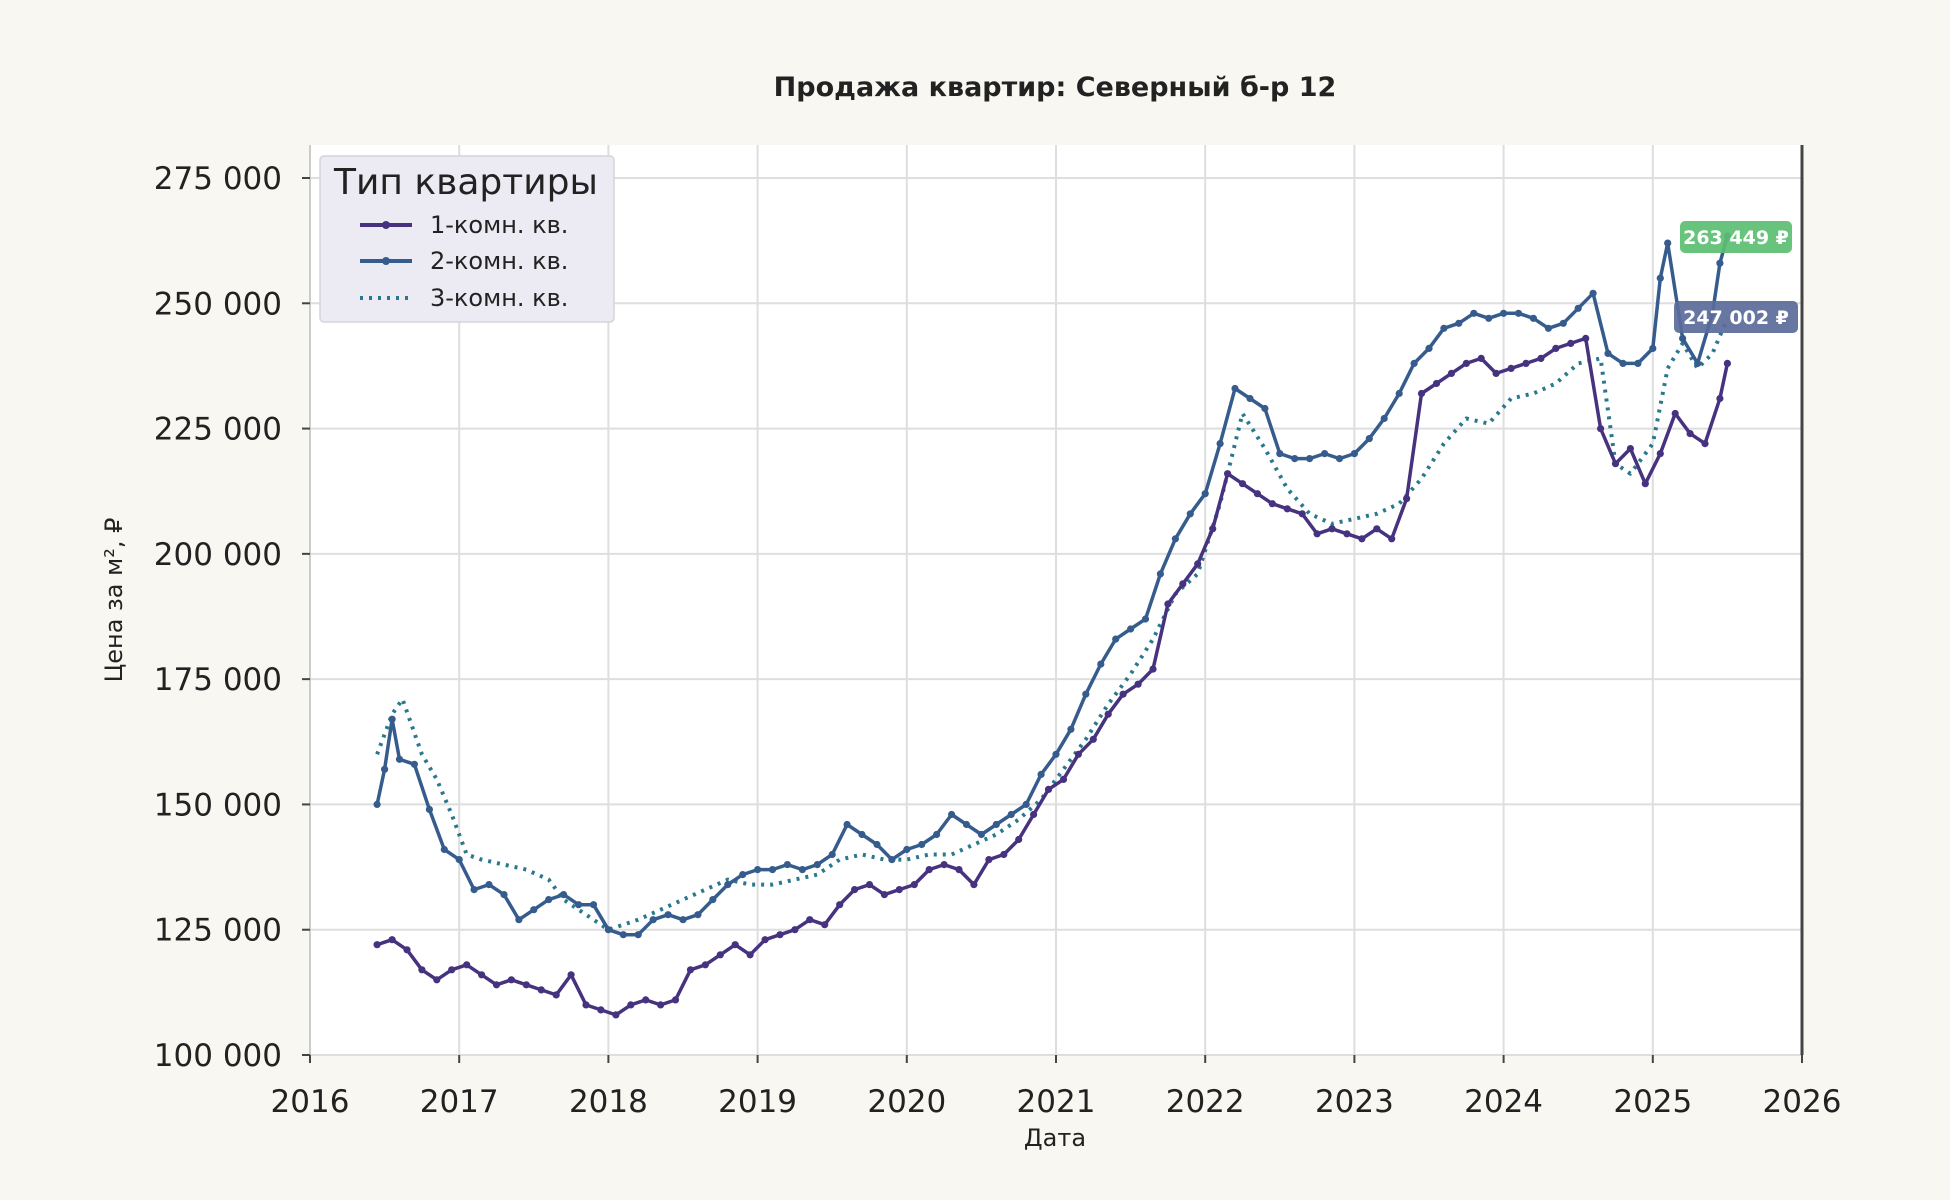  What do you see at coordinates (906, 1102) in the screenshot?
I see `x-tick-label: 2020` at bounding box center [906, 1102].